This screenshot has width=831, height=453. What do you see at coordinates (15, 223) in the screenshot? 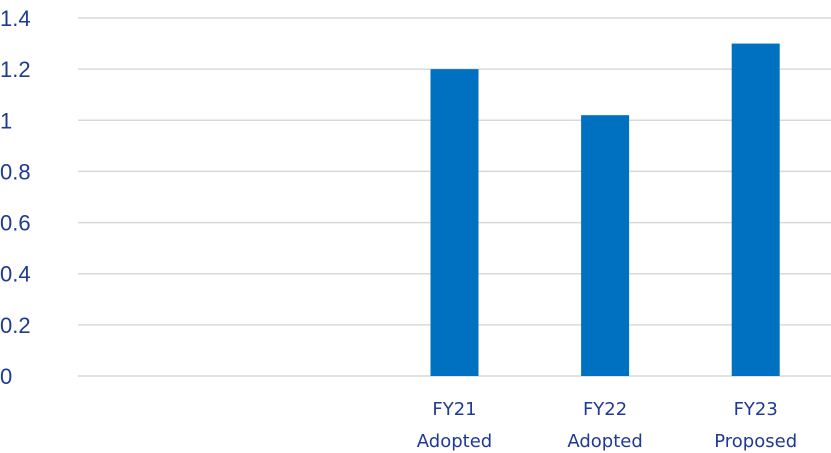
I see `y-tick-label: 0.6` at bounding box center [15, 223].